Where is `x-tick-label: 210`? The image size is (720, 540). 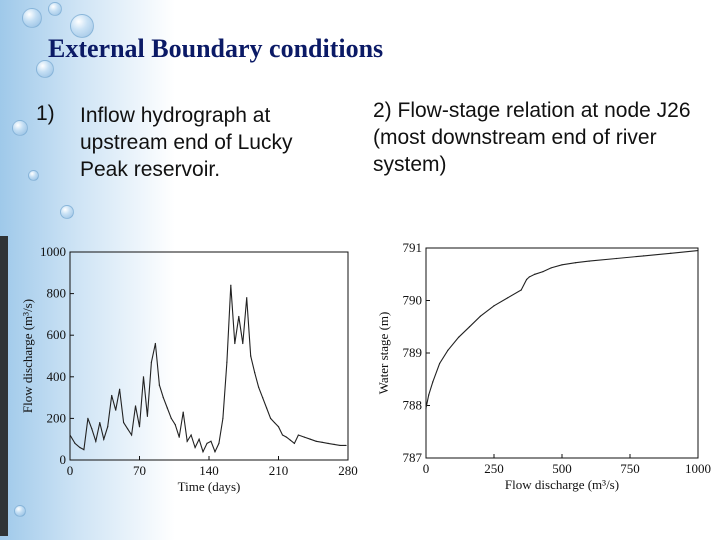 x-tick-label: 210 is located at coordinates (279, 470).